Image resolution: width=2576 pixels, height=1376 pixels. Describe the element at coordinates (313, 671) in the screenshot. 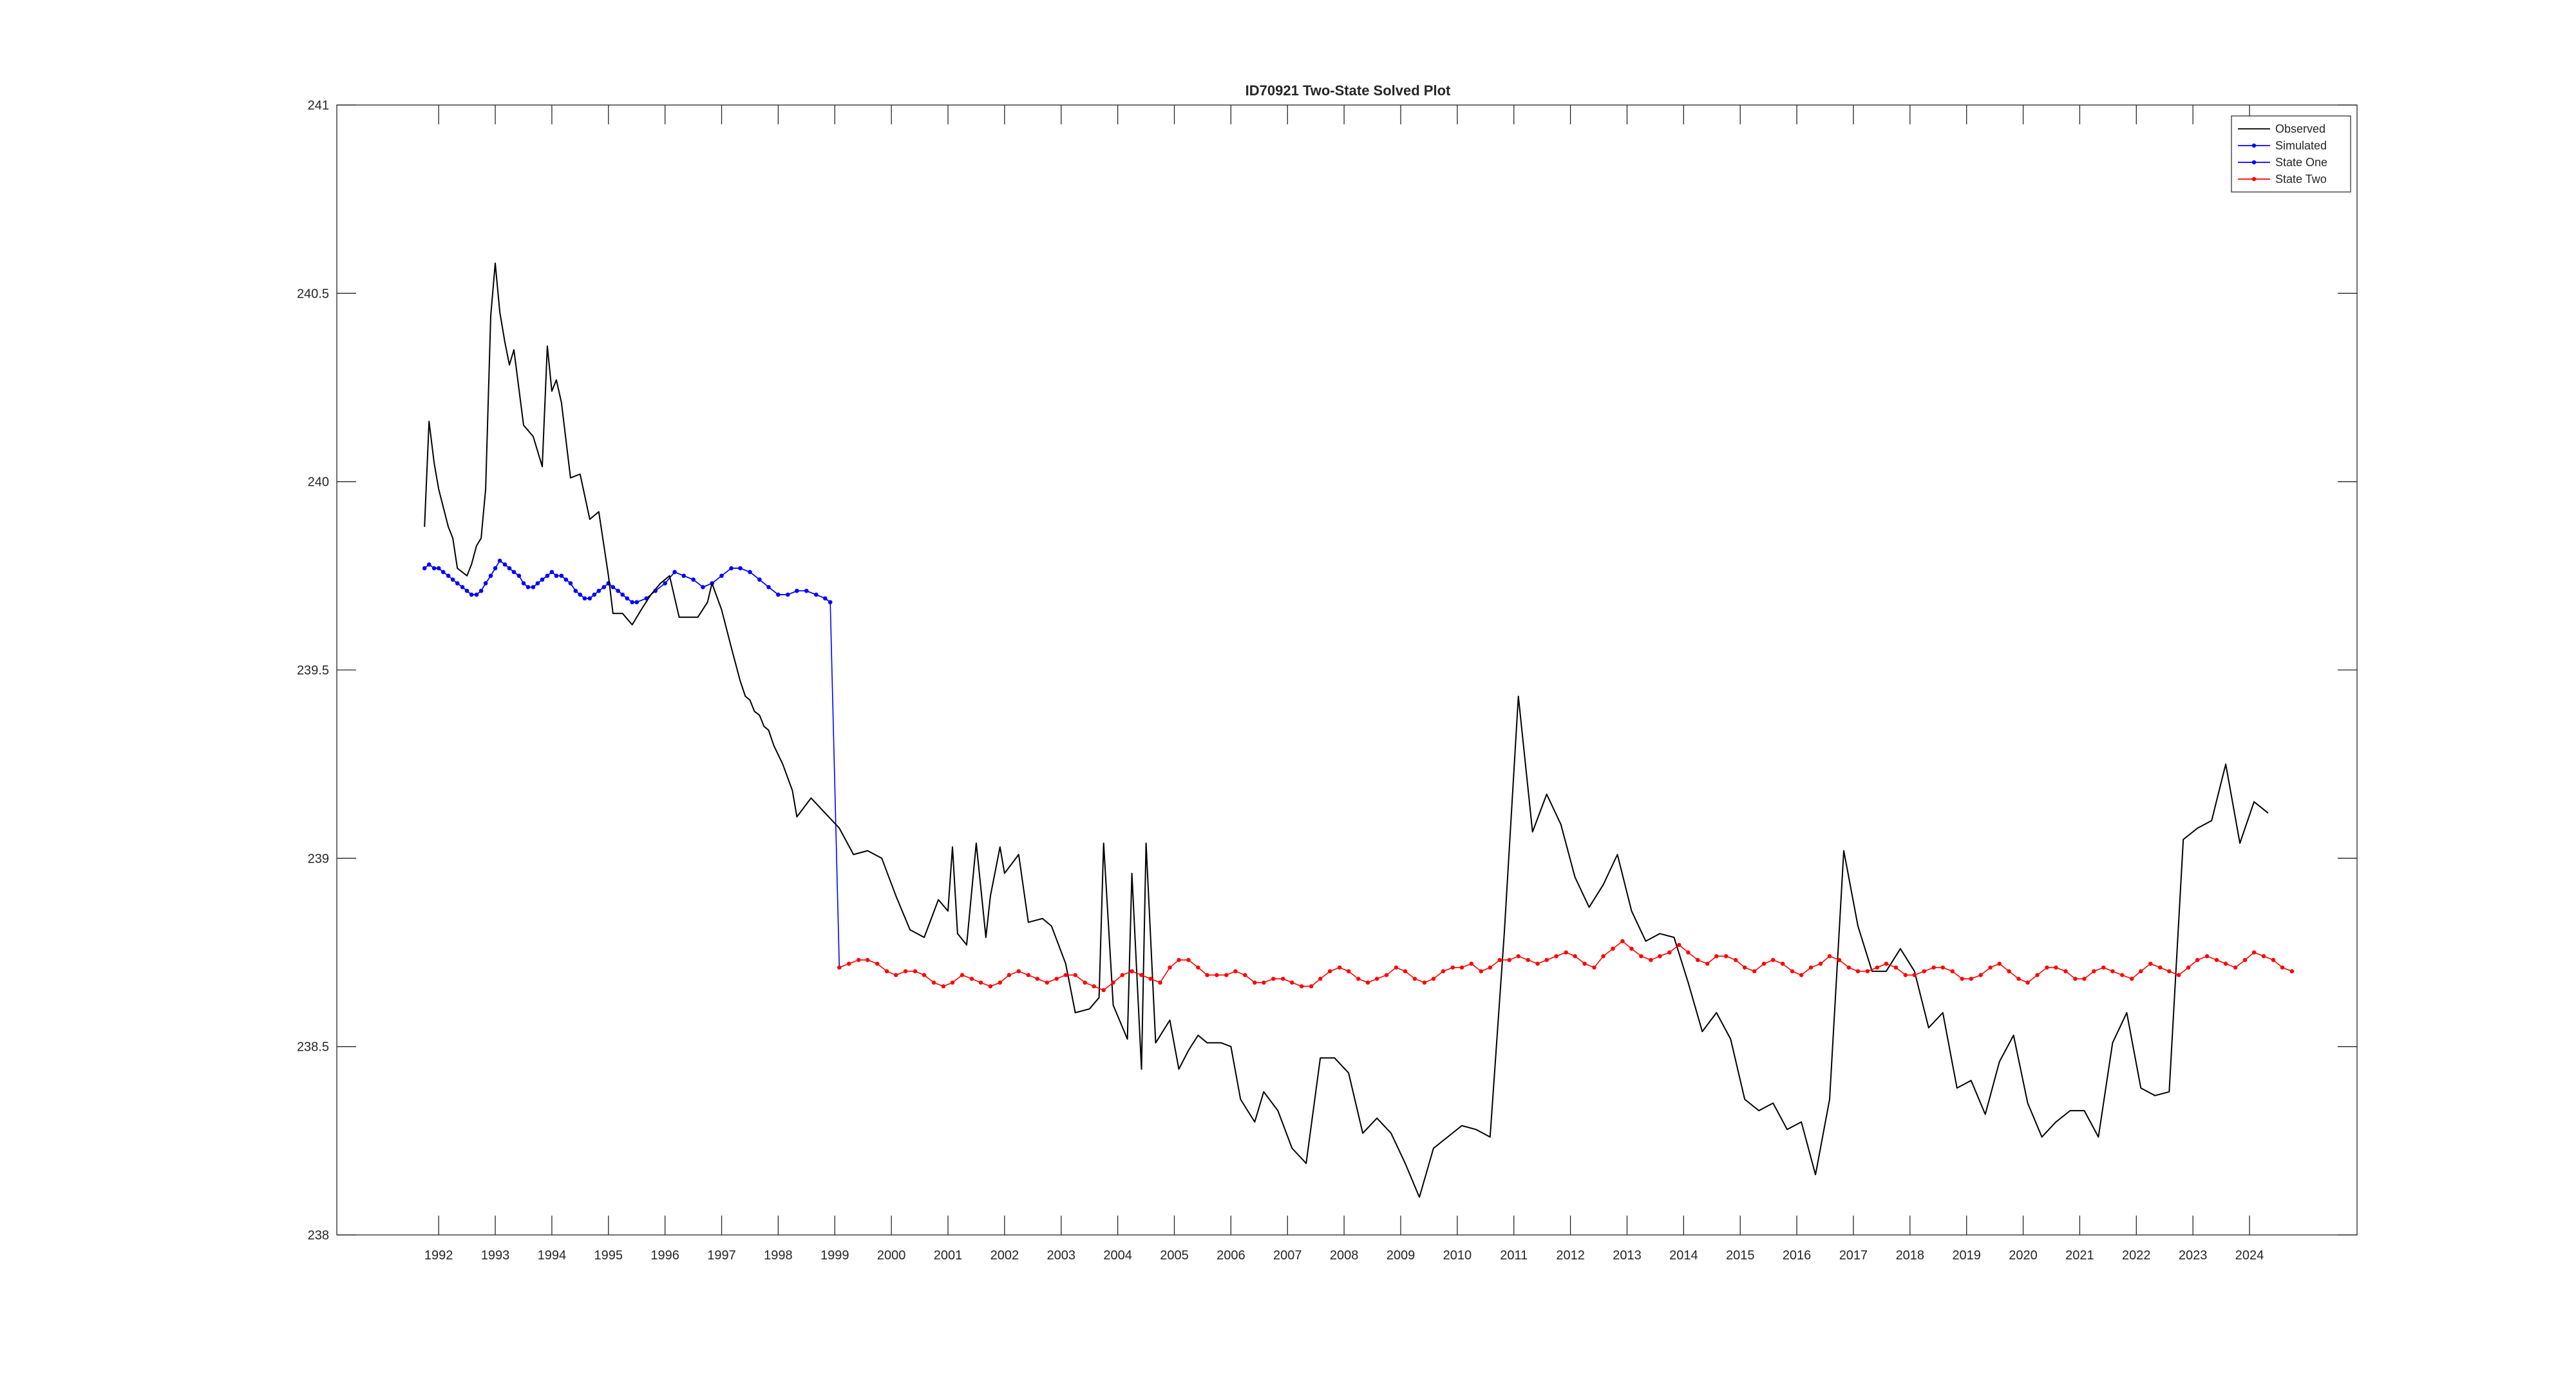

I see `y-tick-label: 239.5` at that location.